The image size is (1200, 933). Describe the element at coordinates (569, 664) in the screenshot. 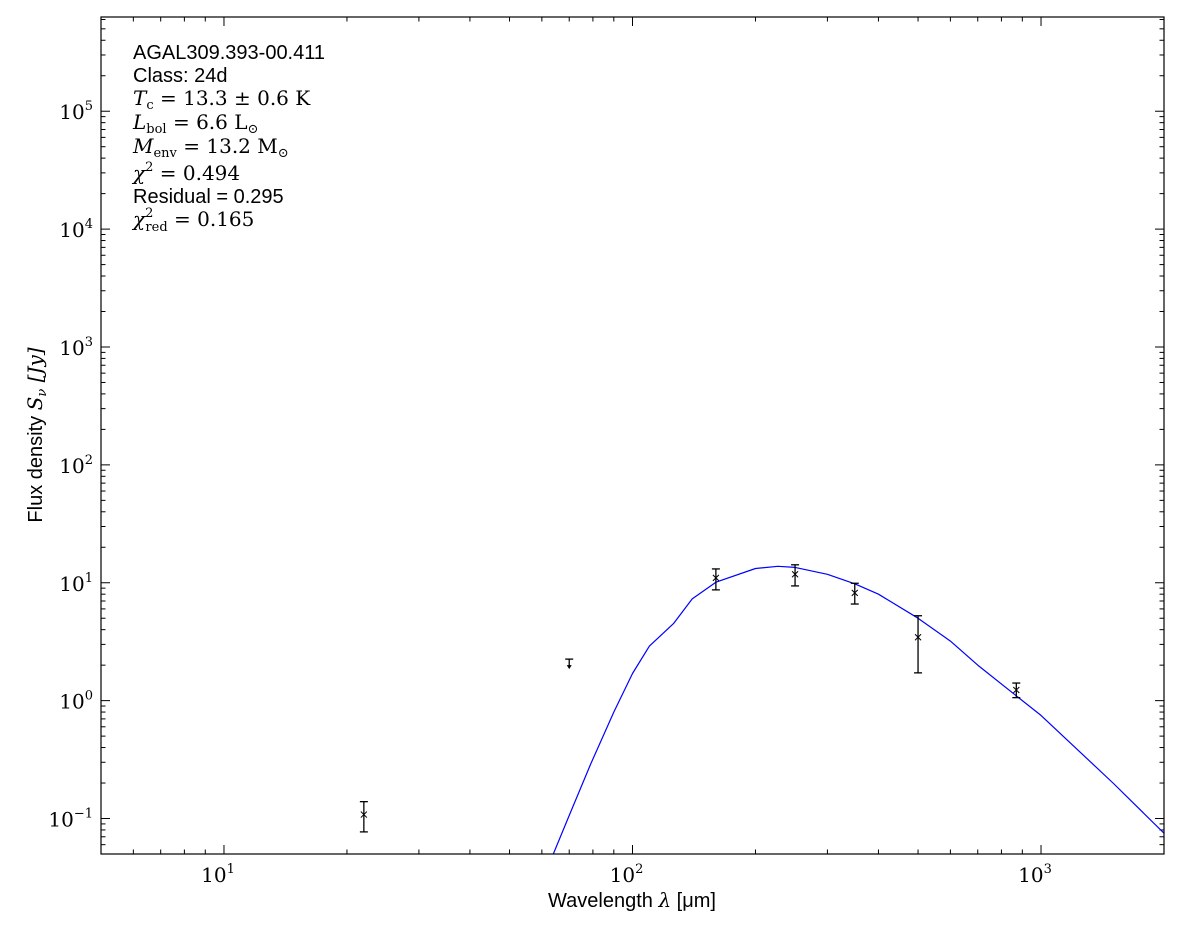

I see `upper-limit-point` at that location.